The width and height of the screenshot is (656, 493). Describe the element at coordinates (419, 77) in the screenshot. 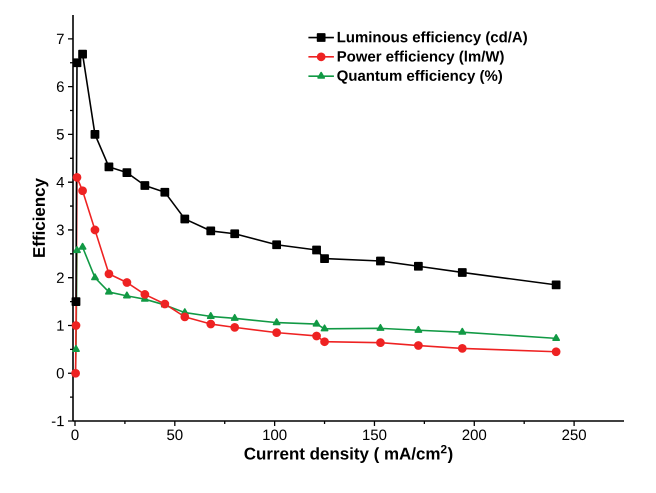

I see `legend-label: Quantum efficiency (%)` at that location.